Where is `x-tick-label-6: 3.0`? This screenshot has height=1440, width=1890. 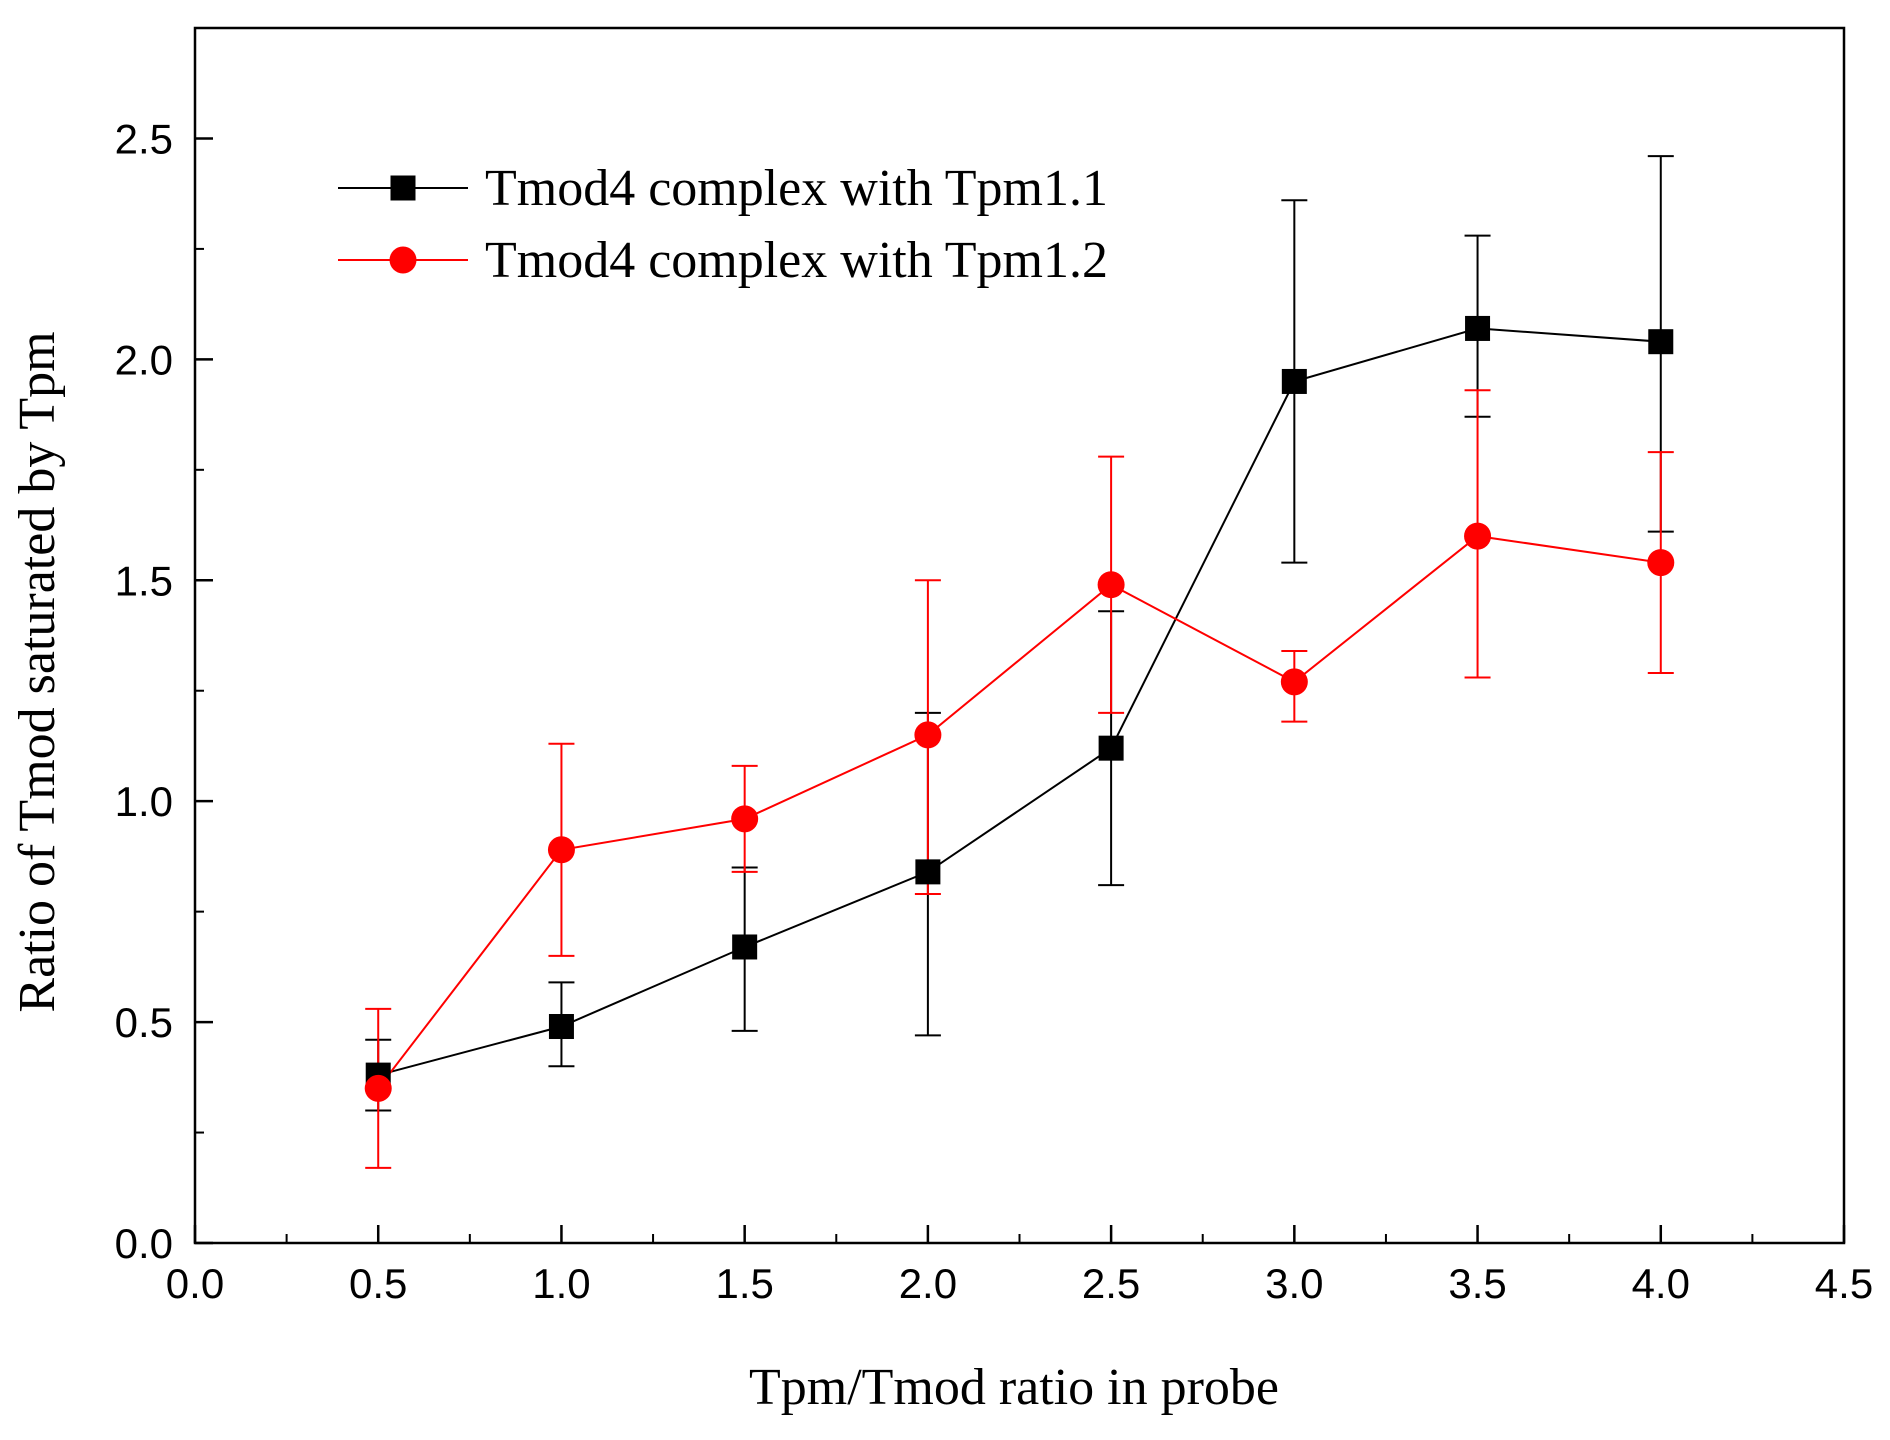
x-tick-label-6: 3.0 is located at coordinates (1294, 1283).